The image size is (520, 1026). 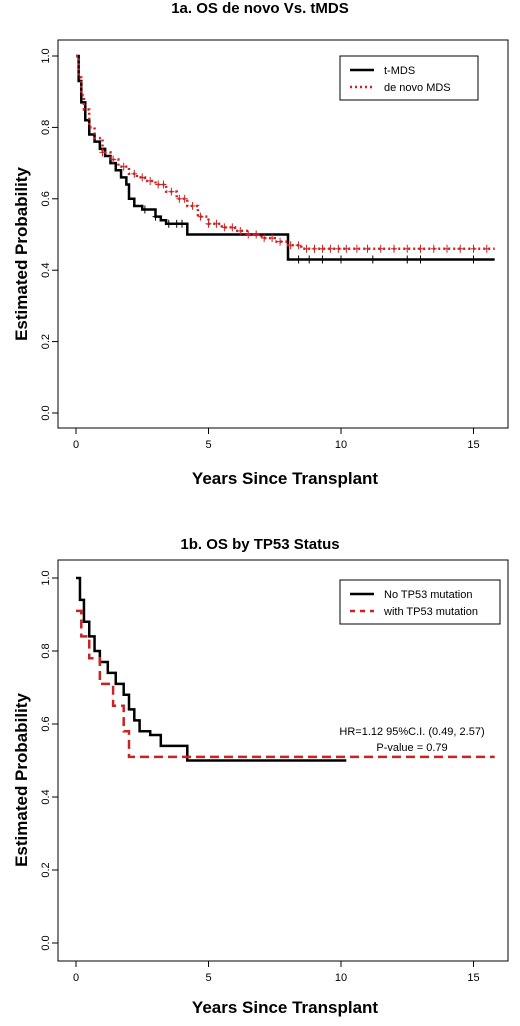 What do you see at coordinates (430, 612) in the screenshot?
I see `legend-label: with TP53 mutation` at bounding box center [430, 612].